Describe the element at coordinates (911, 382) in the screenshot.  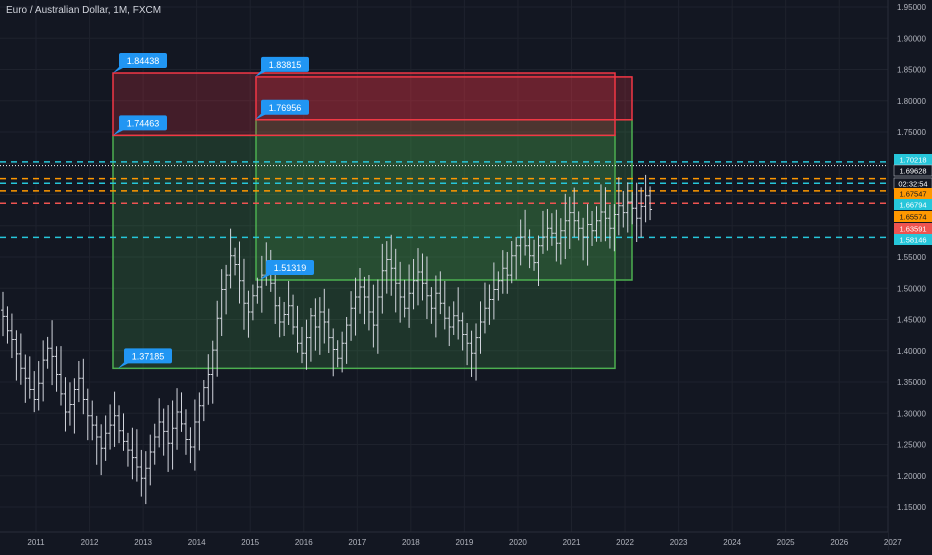
I see `price-tick-label: 1.35000` at that location.